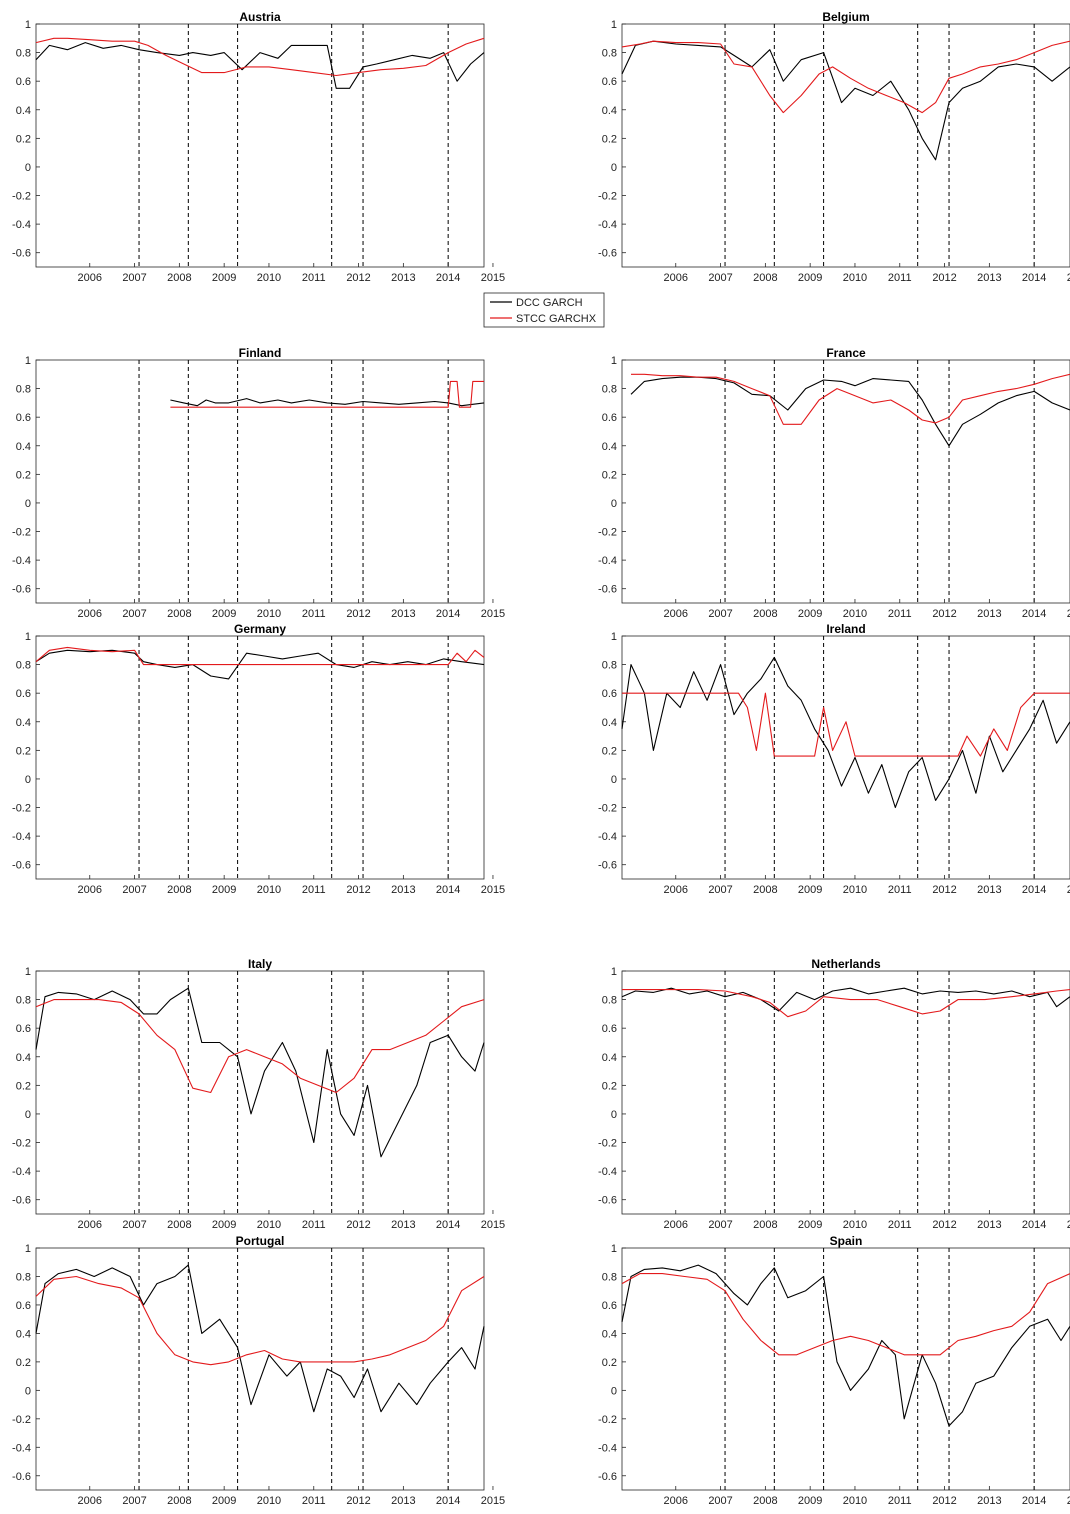  What do you see at coordinates (21, 866) in the screenshot?
I see `y-tick-label: -0.6` at bounding box center [21, 866].